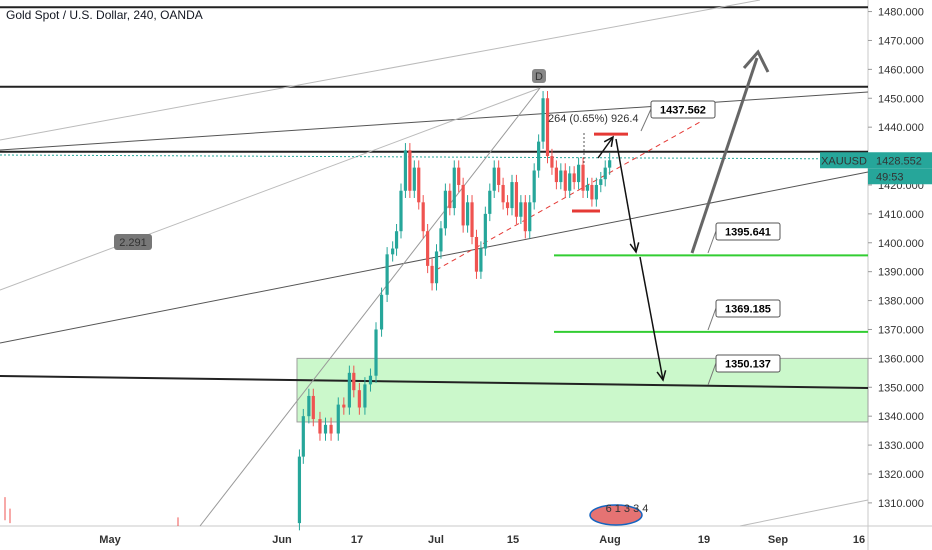  What do you see at coordinates (357, 540) in the screenshot?
I see `x-tick-label: 17` at bounding box center [357, 540].